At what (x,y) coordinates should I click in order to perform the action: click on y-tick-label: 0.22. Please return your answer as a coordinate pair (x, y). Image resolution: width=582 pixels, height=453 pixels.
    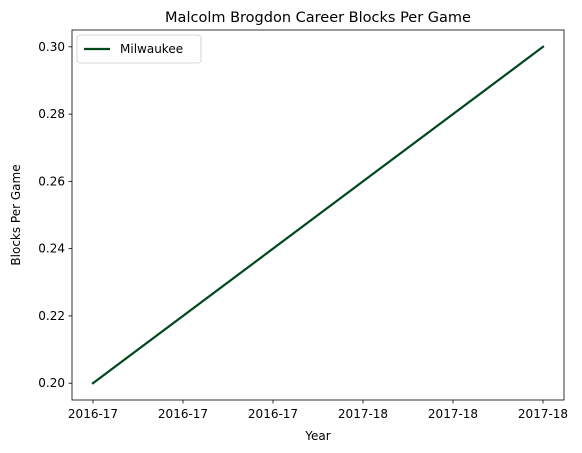
    Looking at the image, I should click on (51, 316).